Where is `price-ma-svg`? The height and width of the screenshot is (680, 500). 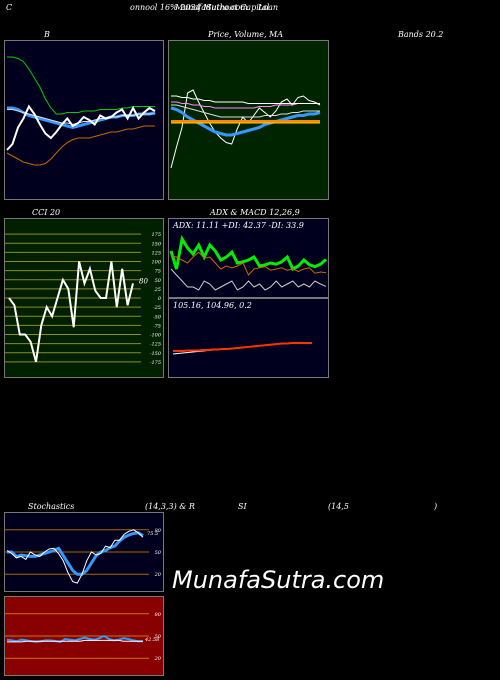 price-ma-svg is located at coordinates (245, 129).